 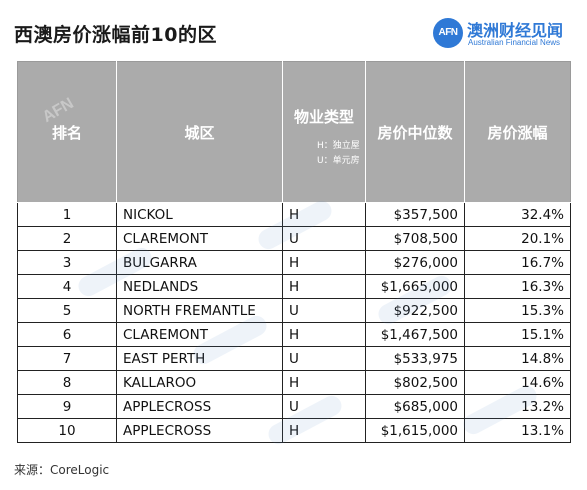 I want to click on table-row: 7 EAST PERTH U $533,975 14.8%, so click(x=294, y=358).